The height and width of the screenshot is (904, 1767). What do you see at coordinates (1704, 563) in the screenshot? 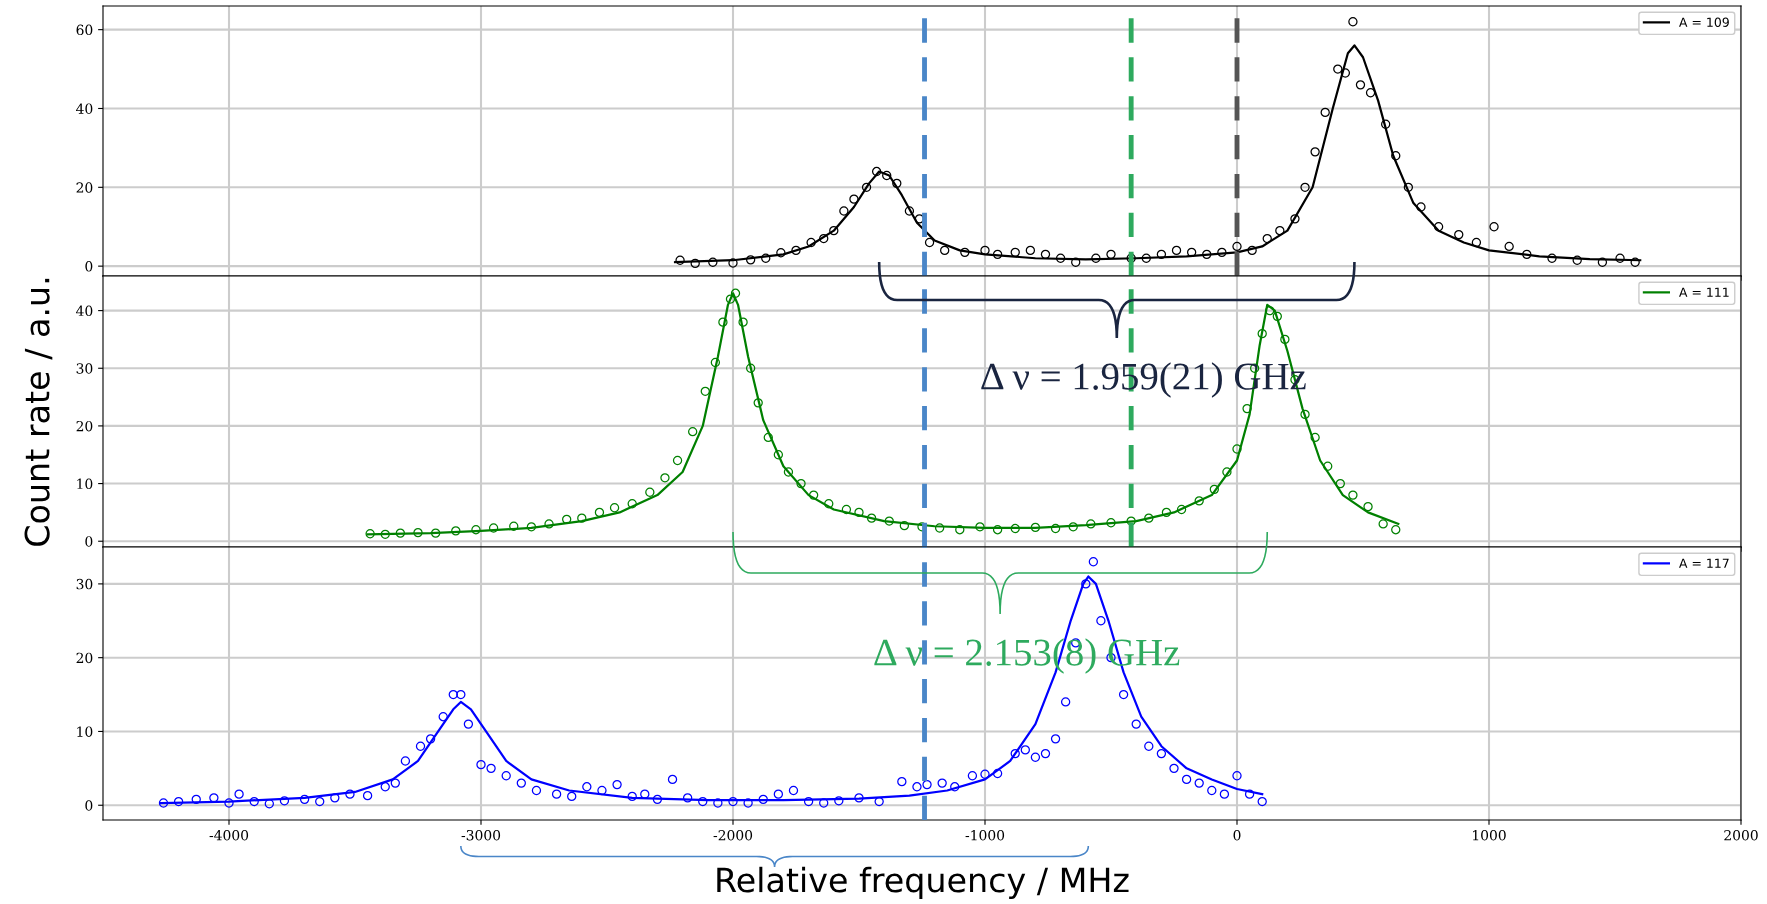
I see `legend-label: A = 117` at bounding box center [1704, 563].